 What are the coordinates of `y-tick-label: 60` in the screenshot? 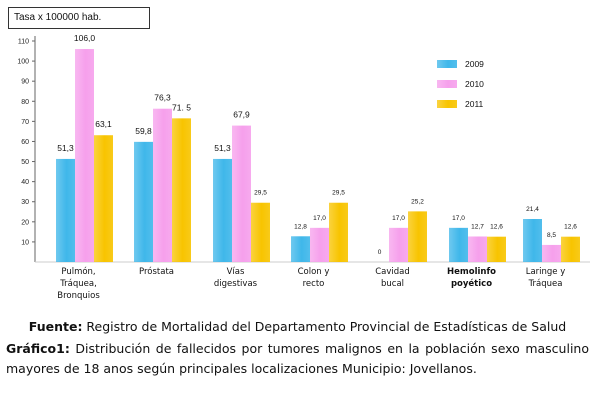 It's located at (25, 142).